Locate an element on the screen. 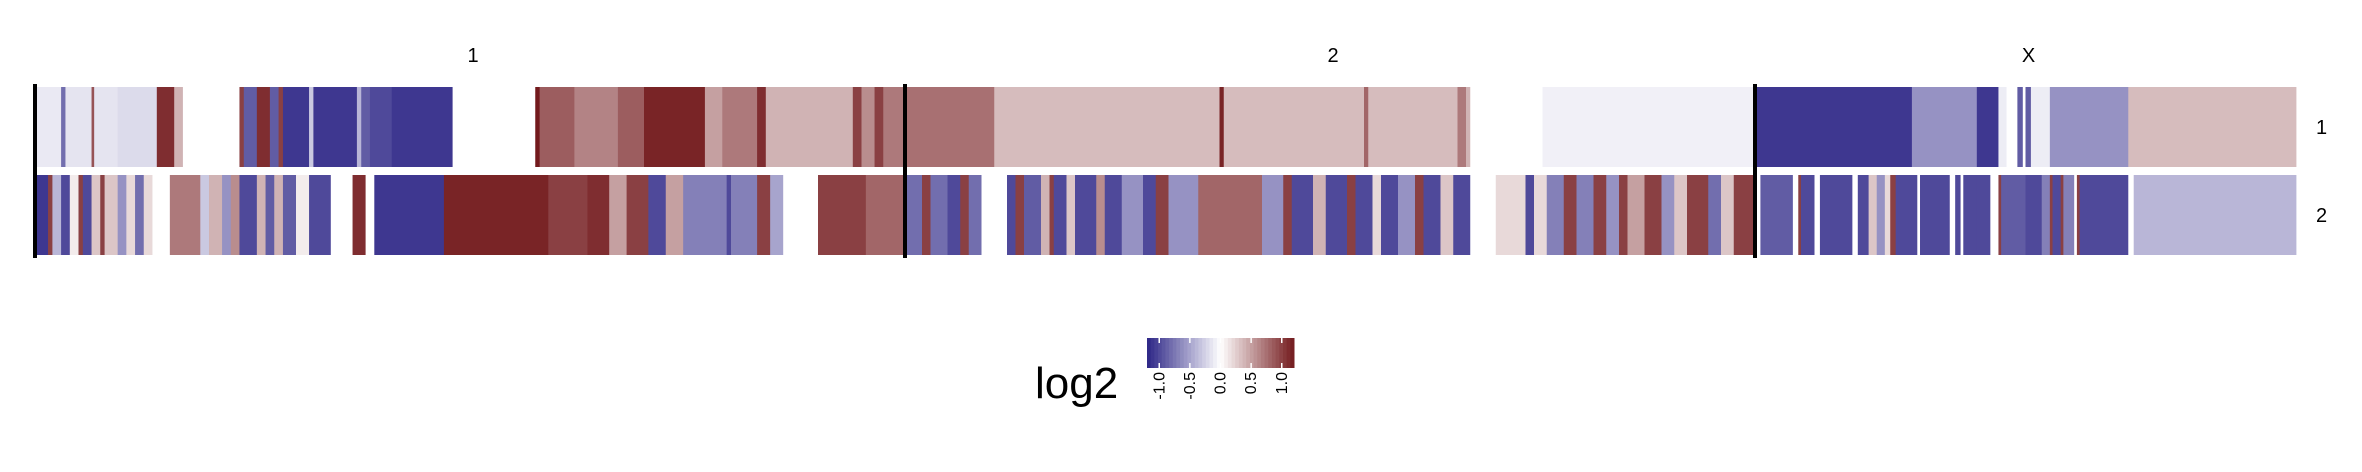 This screenshot has width=2362, height=472. legend-ticks: -1.0 -0.5 0.0 0.5 1.0 is located at coordinates (1221, 369).